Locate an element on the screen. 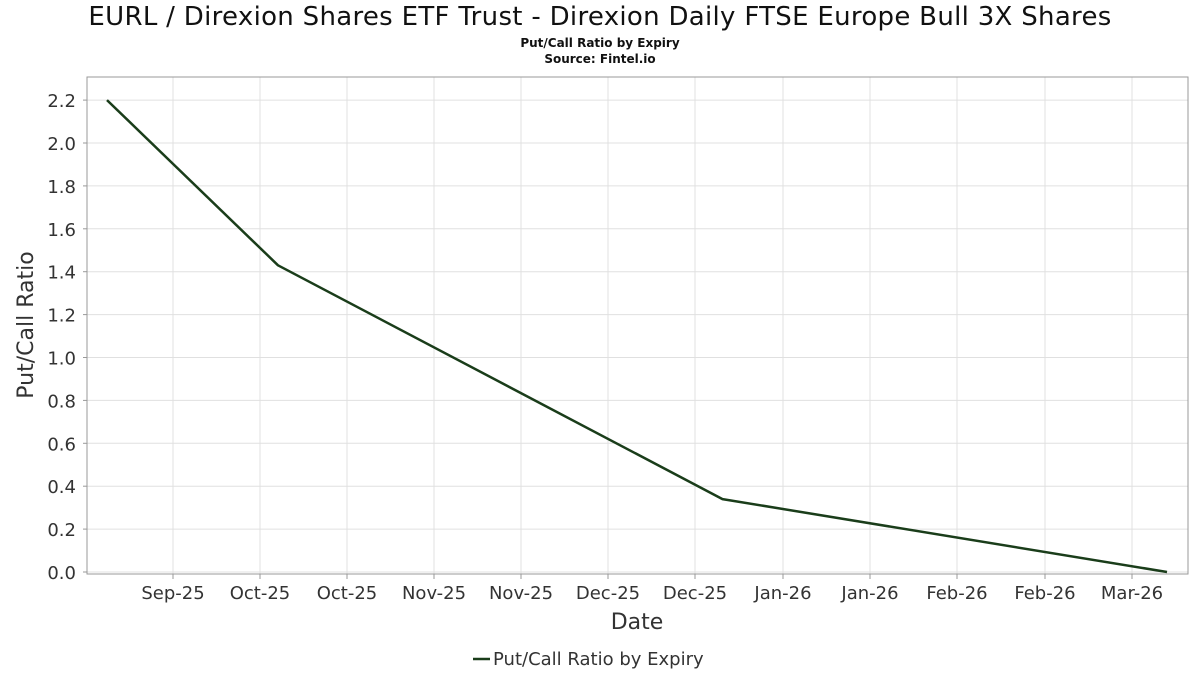 This screenshot has height=675, width=1200. y-tick-label: 0.4 is located at coordinates (61, 487).